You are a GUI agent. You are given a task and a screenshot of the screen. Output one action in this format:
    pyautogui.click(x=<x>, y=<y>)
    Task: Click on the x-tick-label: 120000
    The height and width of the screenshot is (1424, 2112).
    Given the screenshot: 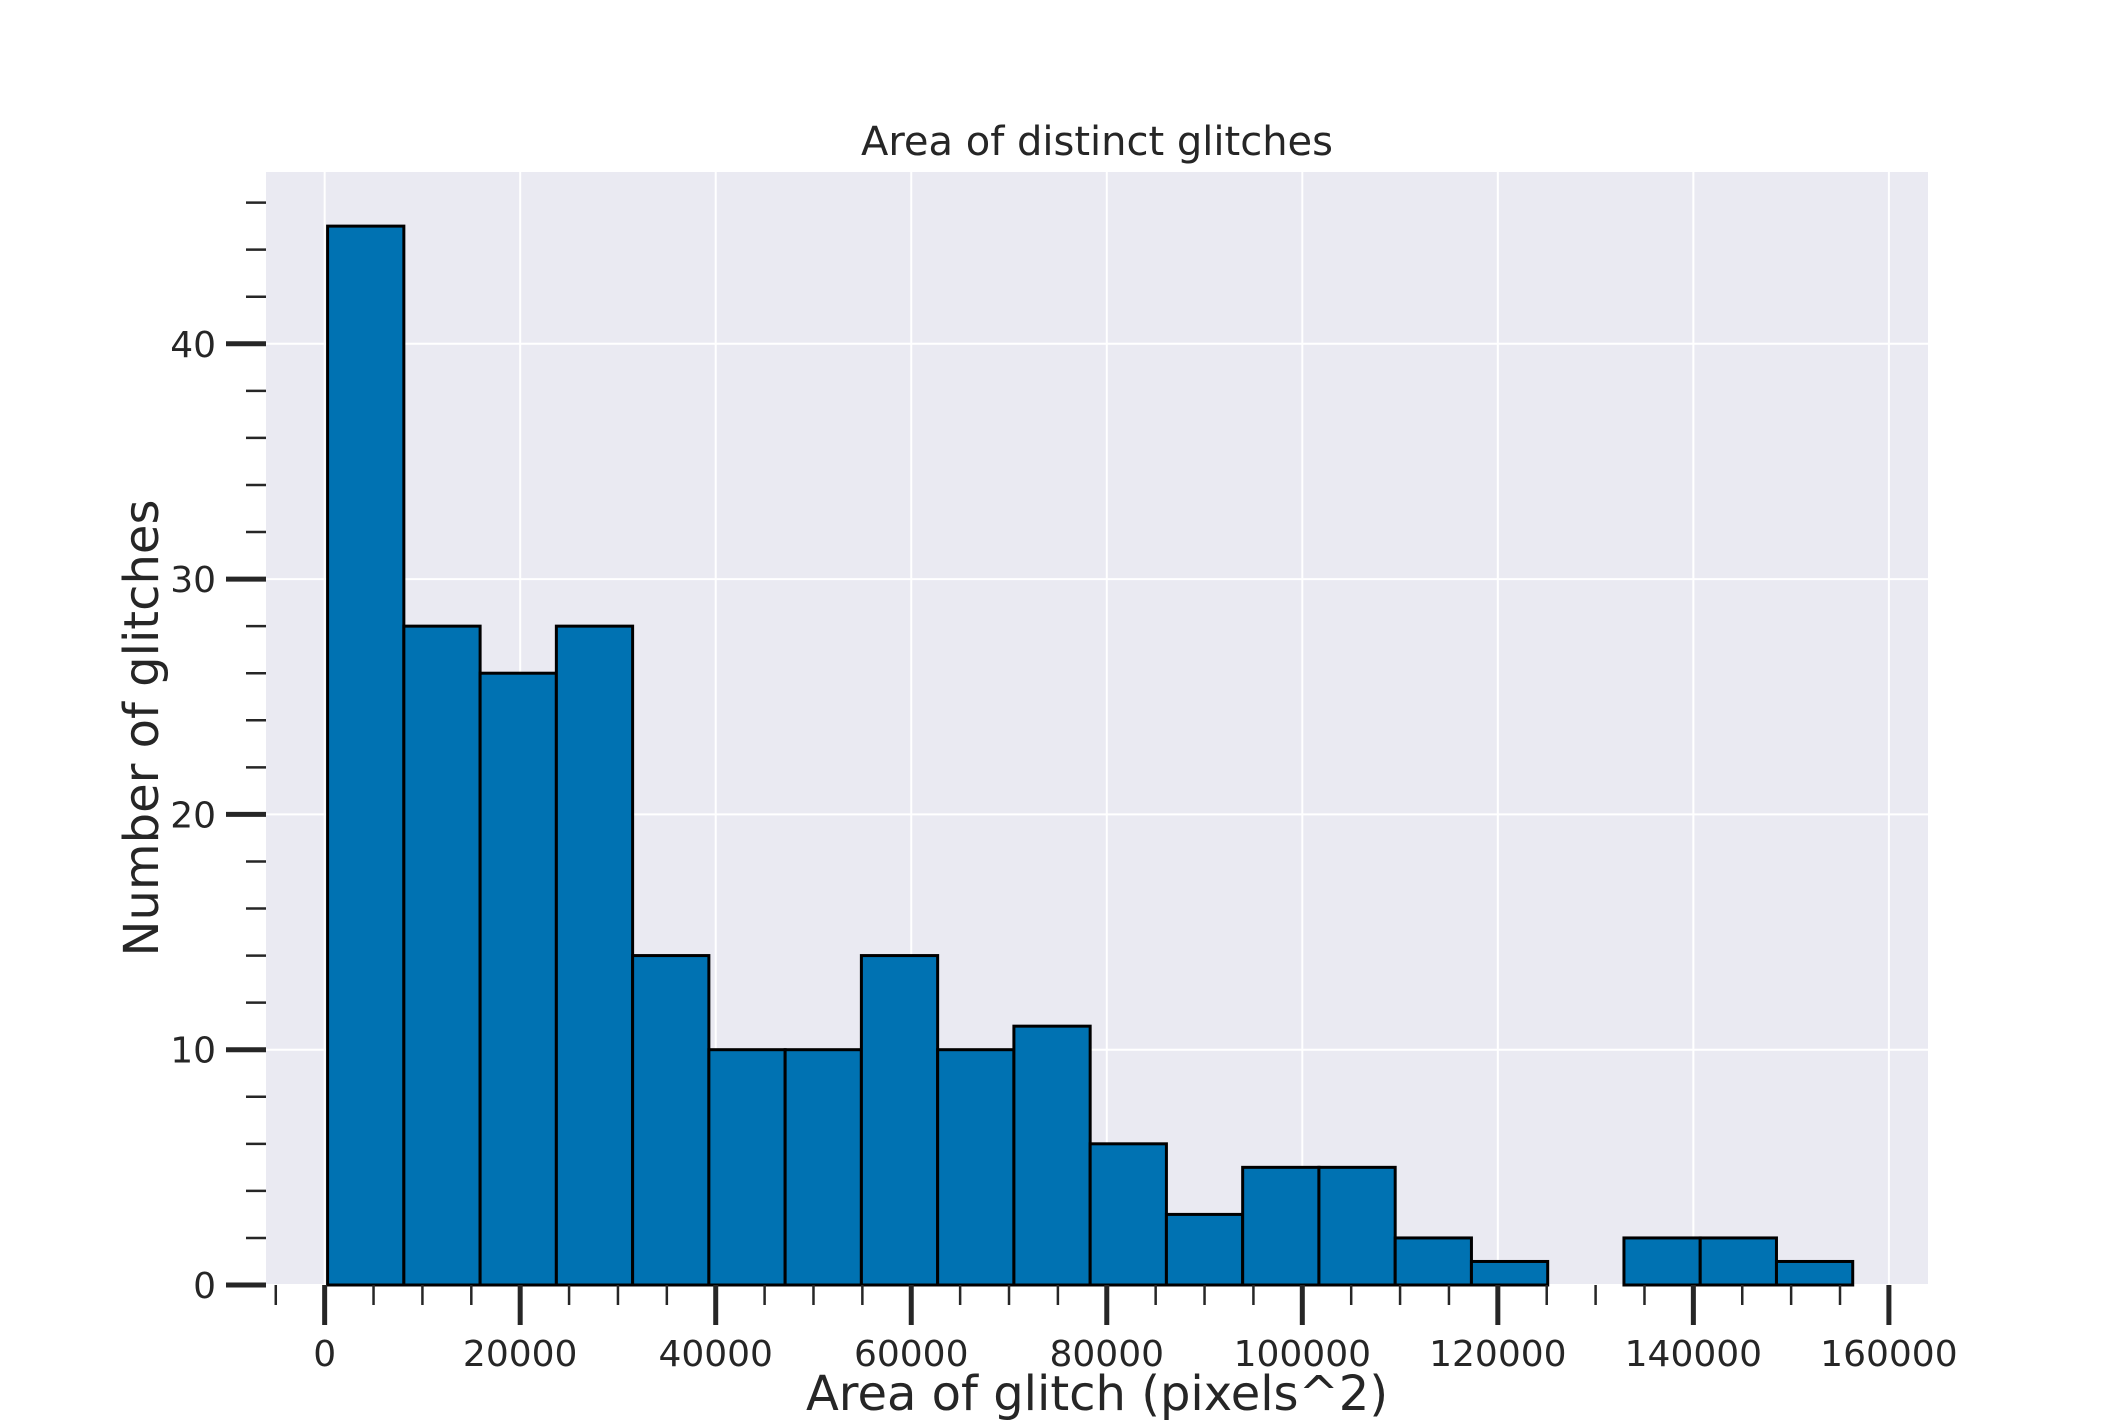 What is the action you would take?
    pyautogui.click(x=1497, y=1354)
    